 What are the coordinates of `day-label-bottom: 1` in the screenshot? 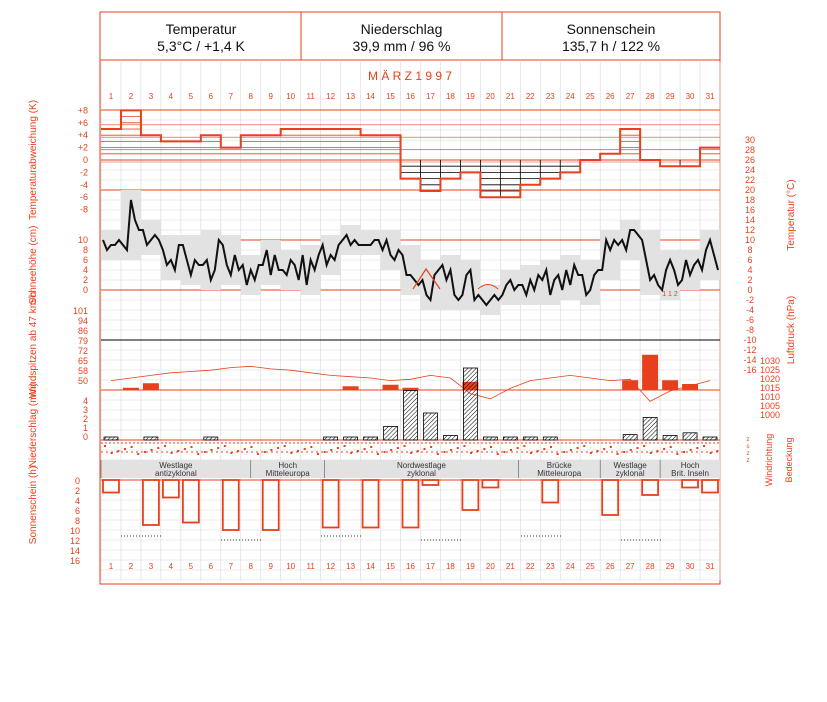 It's located at (111, 566).